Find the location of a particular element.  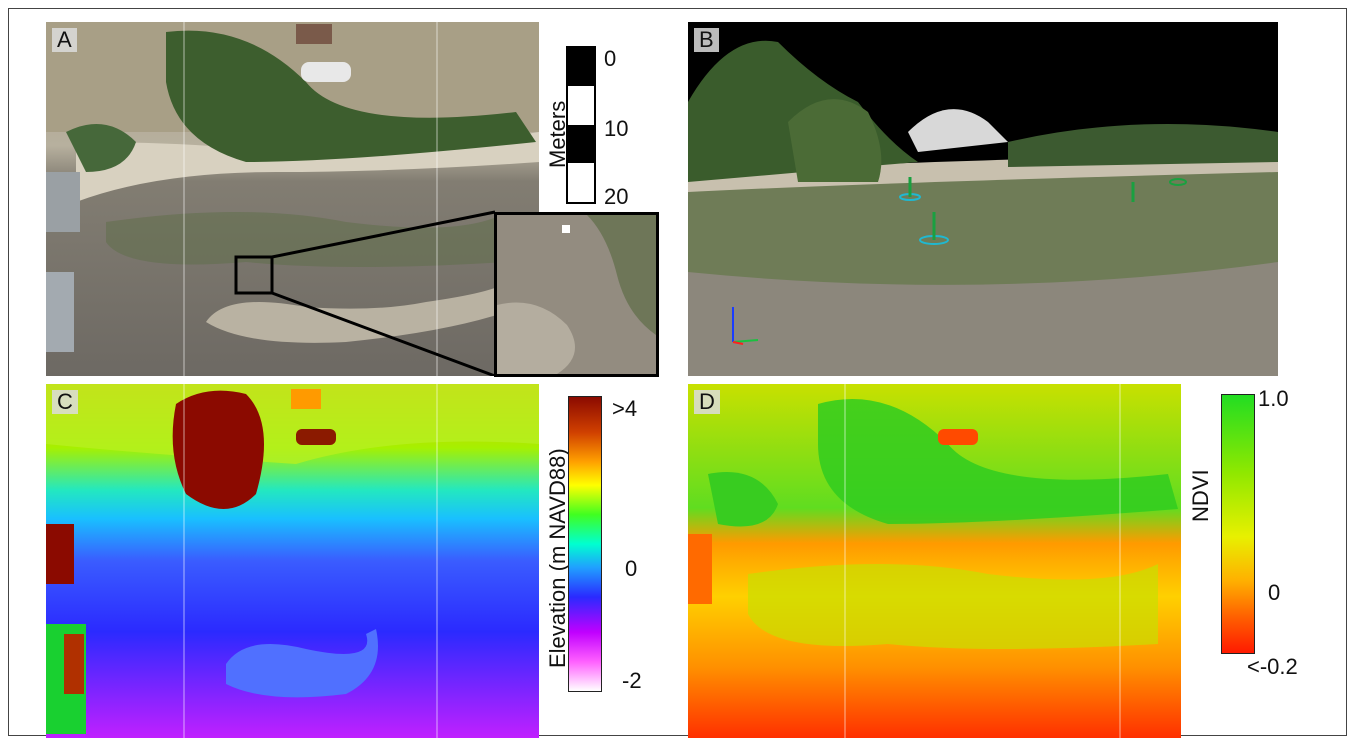

elevation-colorbar-gradient is located at coordinates (585, 544).